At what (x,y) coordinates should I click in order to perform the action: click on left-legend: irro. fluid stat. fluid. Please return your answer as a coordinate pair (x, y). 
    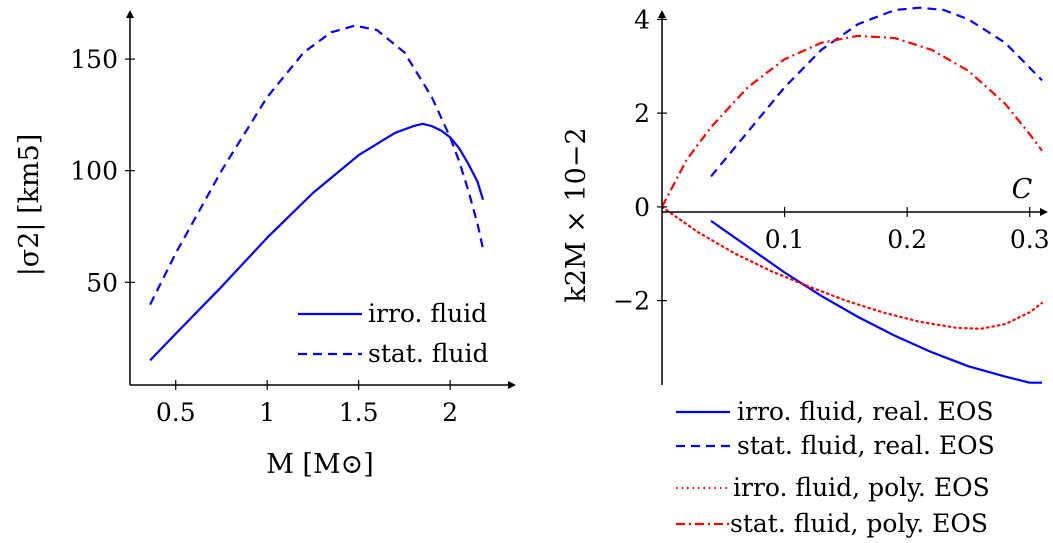
    Looking at the image, I should click on (393, 333).